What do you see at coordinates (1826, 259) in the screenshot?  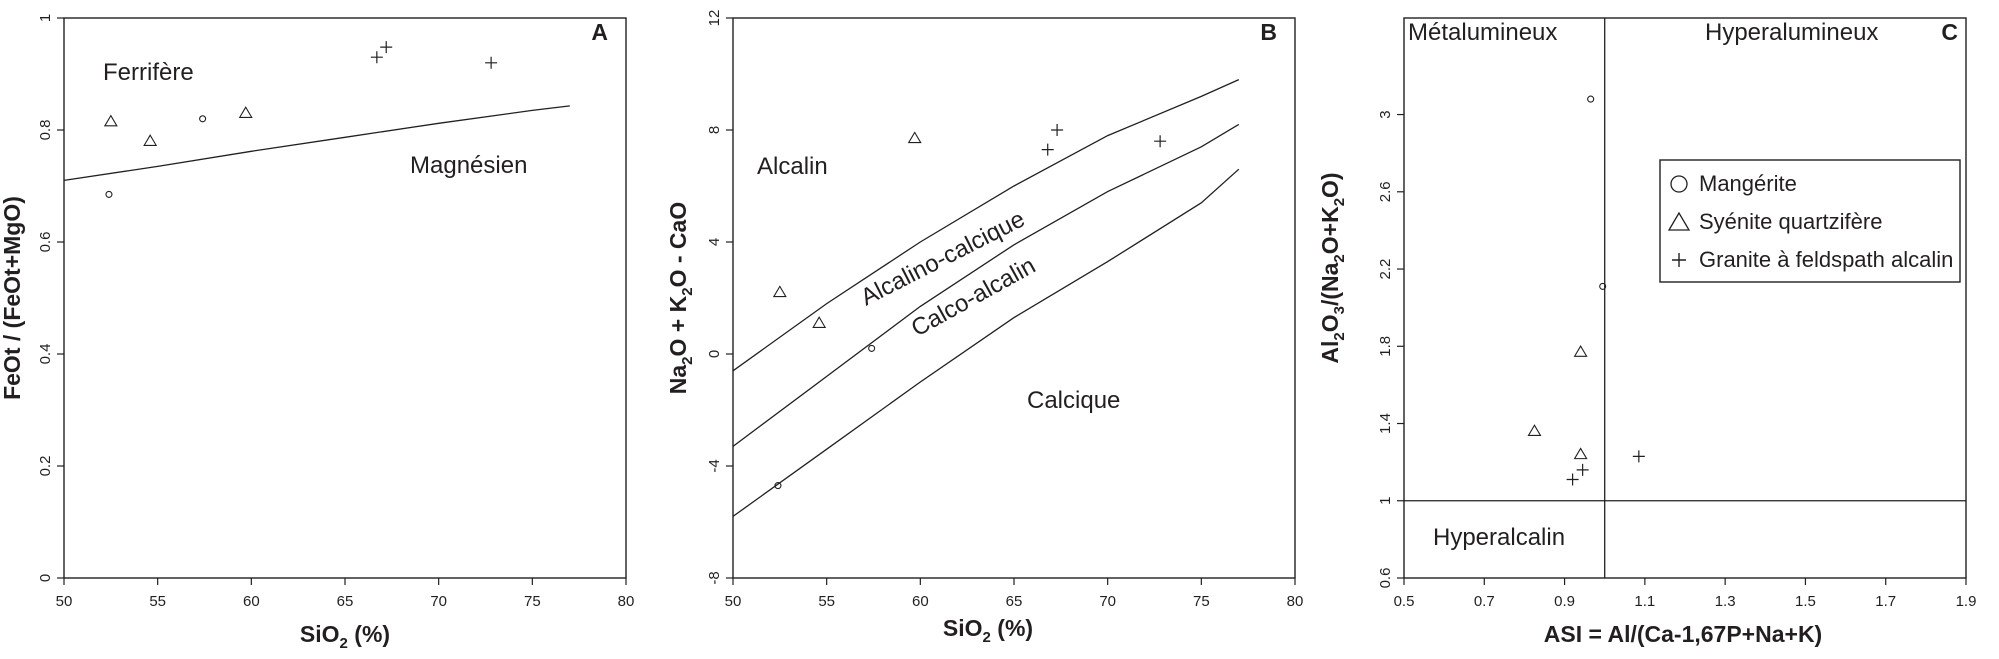 I see `legend-label-granite: Granite à feldspath alcalin` at bounding box center [1826, 259].